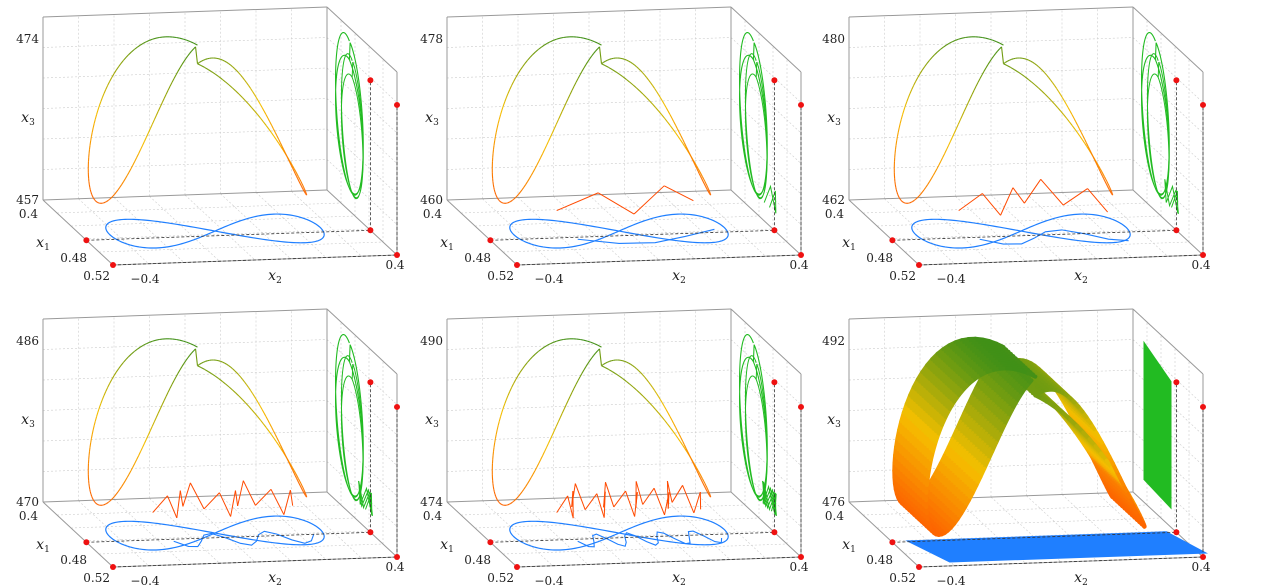 This screenshot has width=1269, height=587. I want to click on floor-projection-curve, so click(1021, 231).